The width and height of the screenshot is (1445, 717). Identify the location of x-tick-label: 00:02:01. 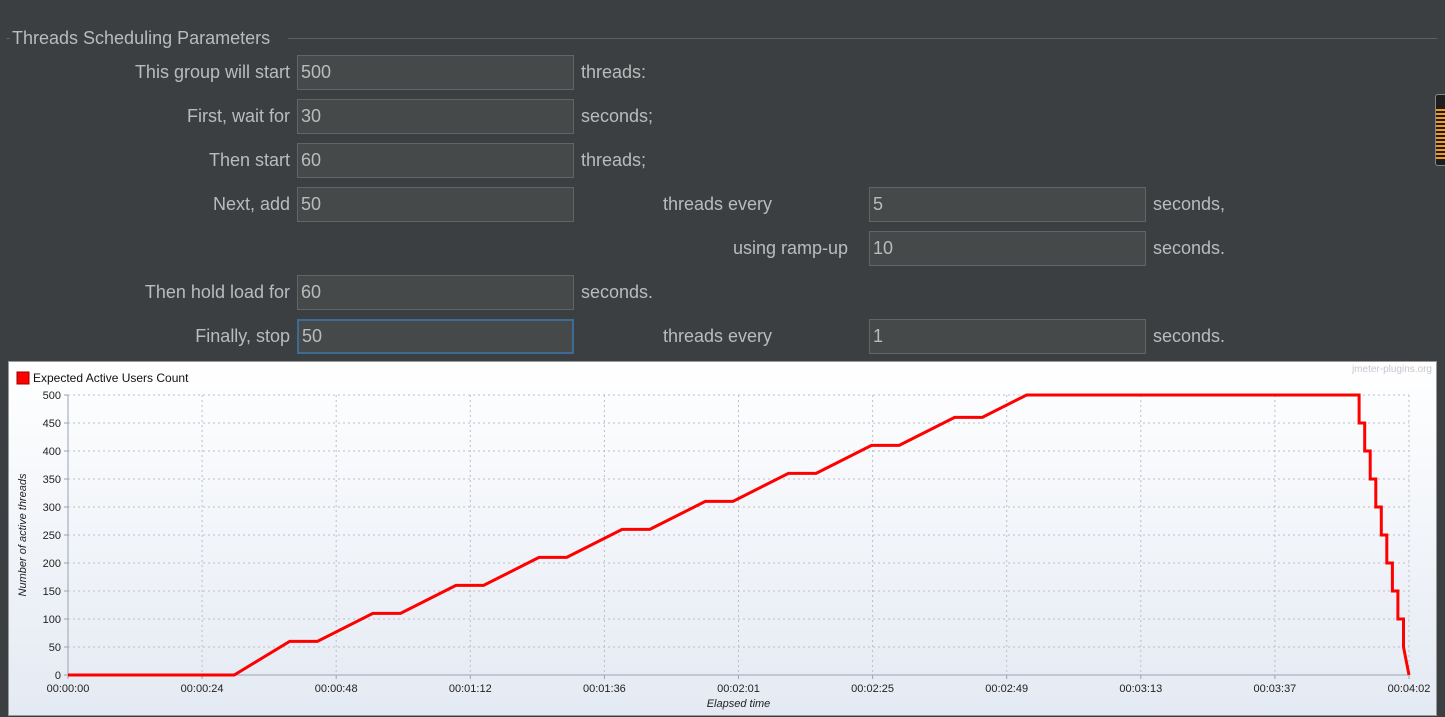
(738, 689).